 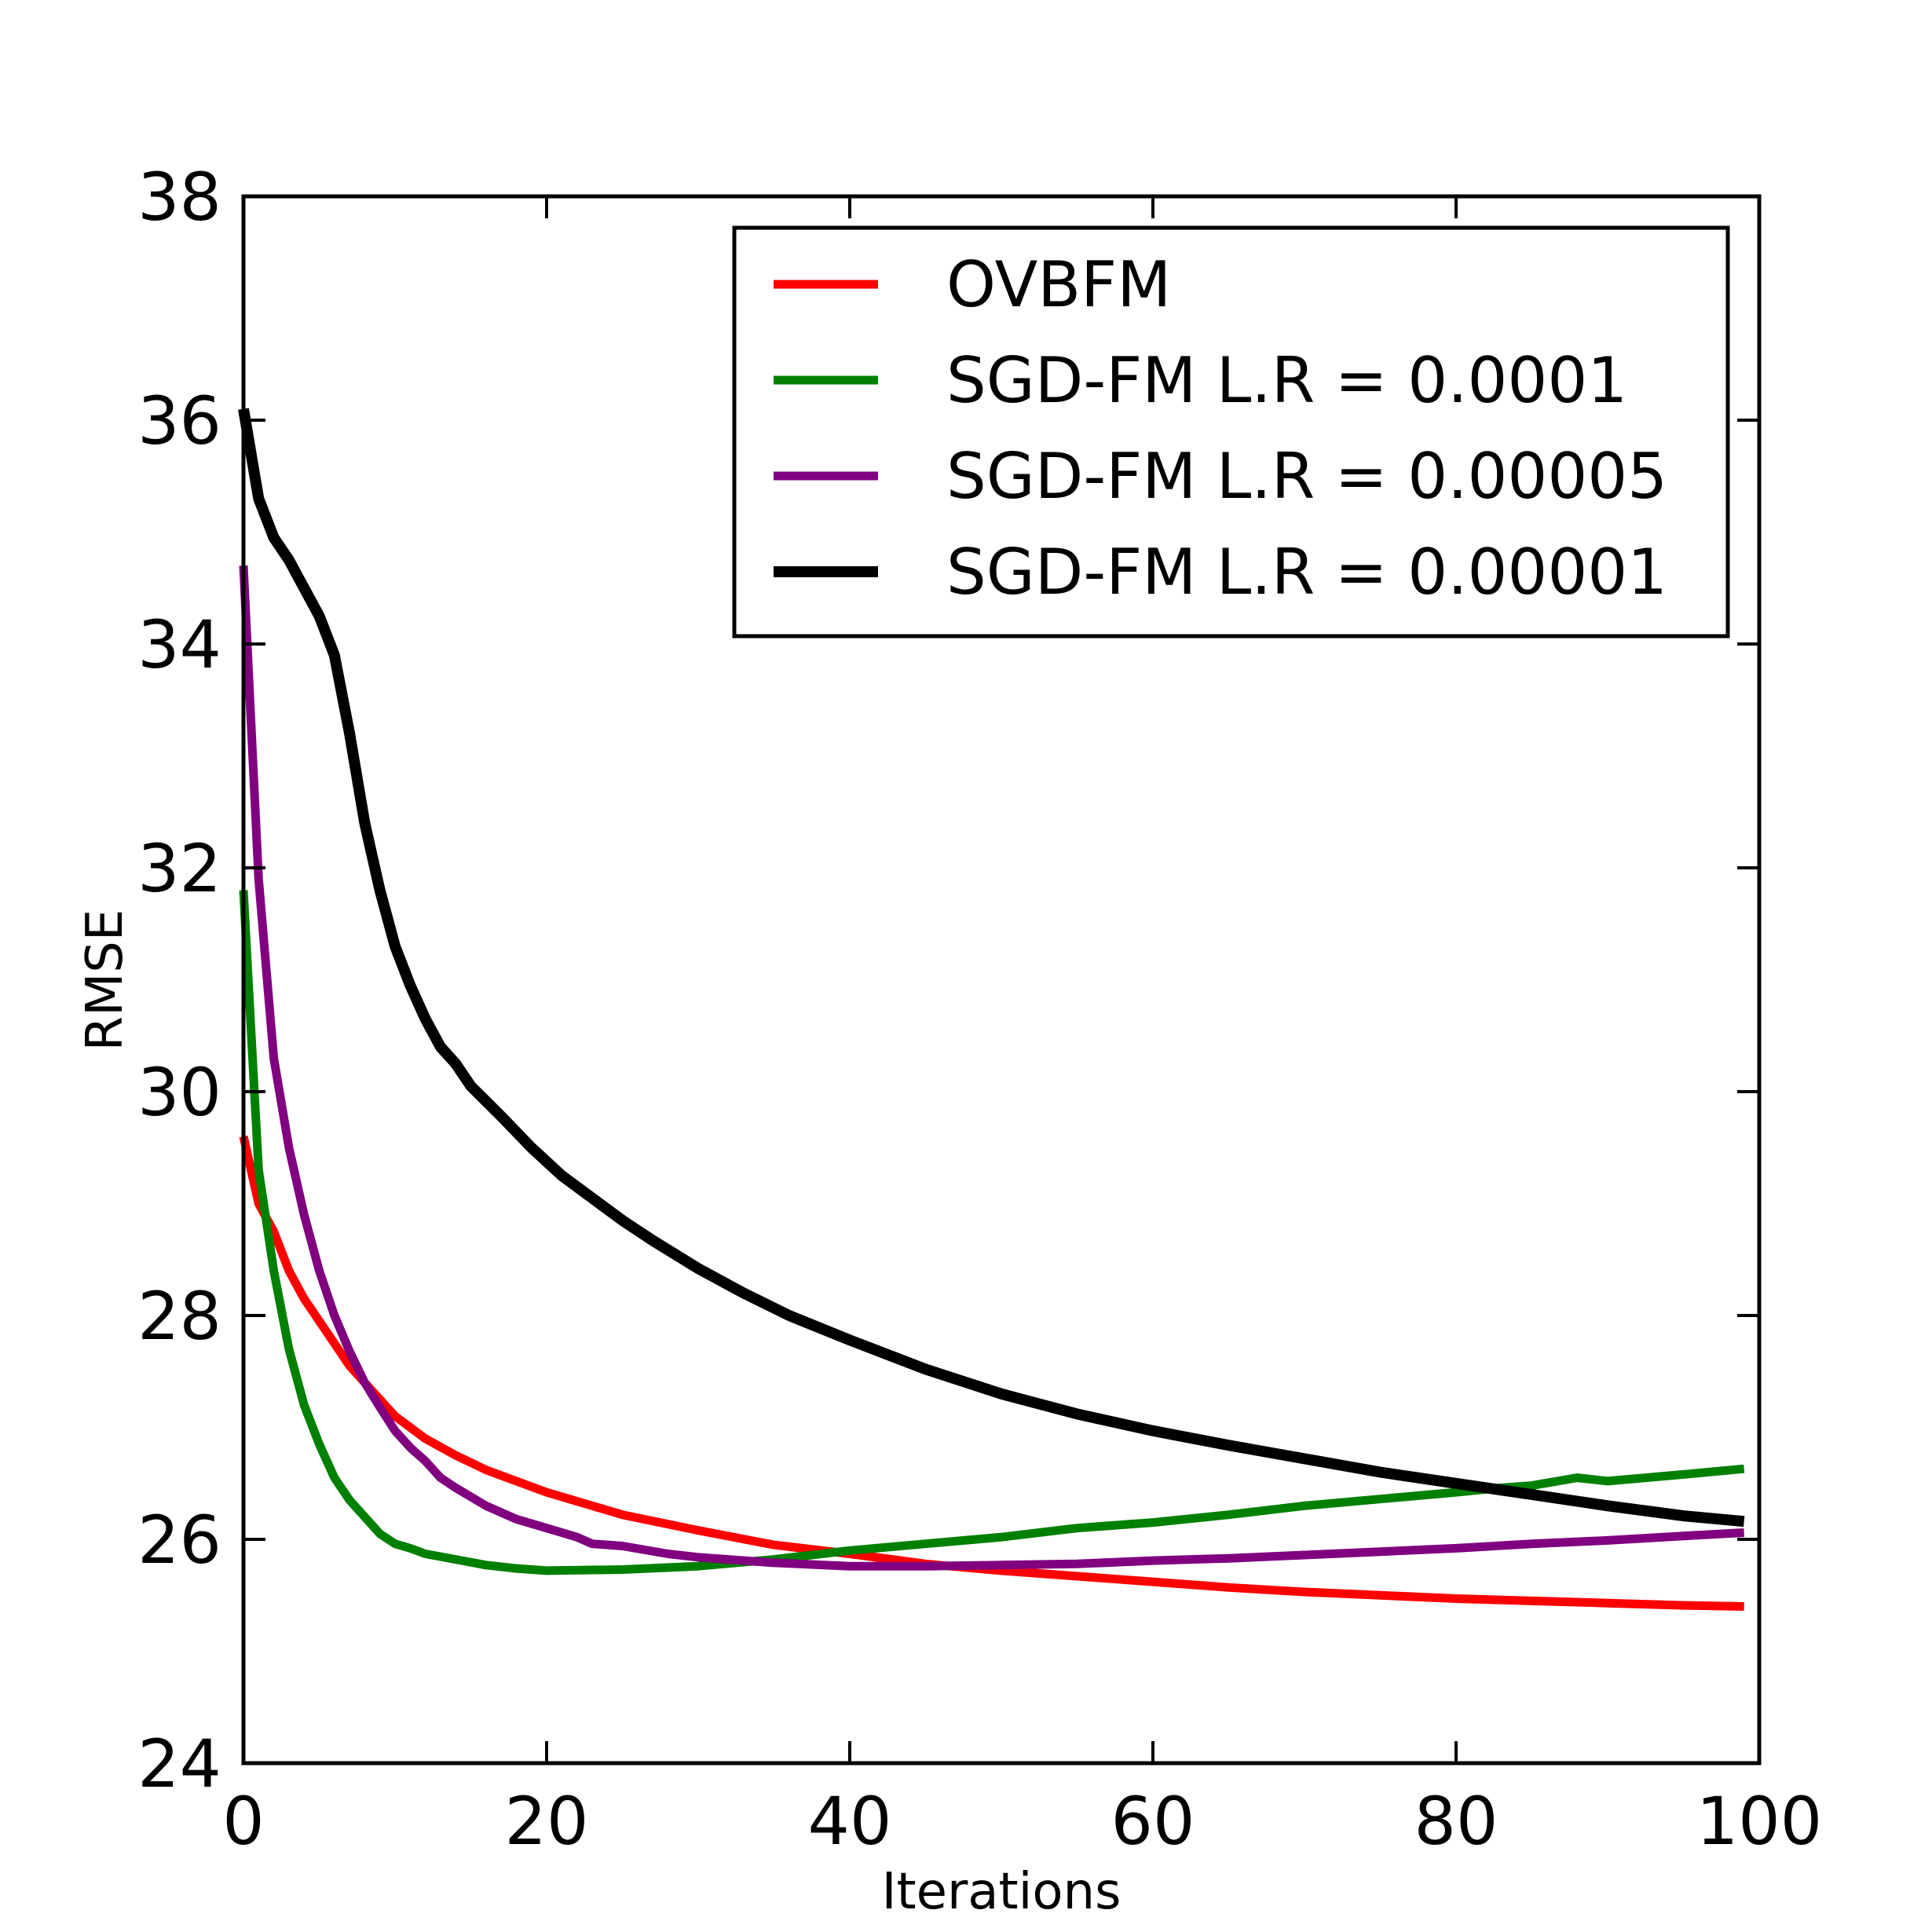 I want to click on y-tick-label: 34, so click(x=179, y=644).